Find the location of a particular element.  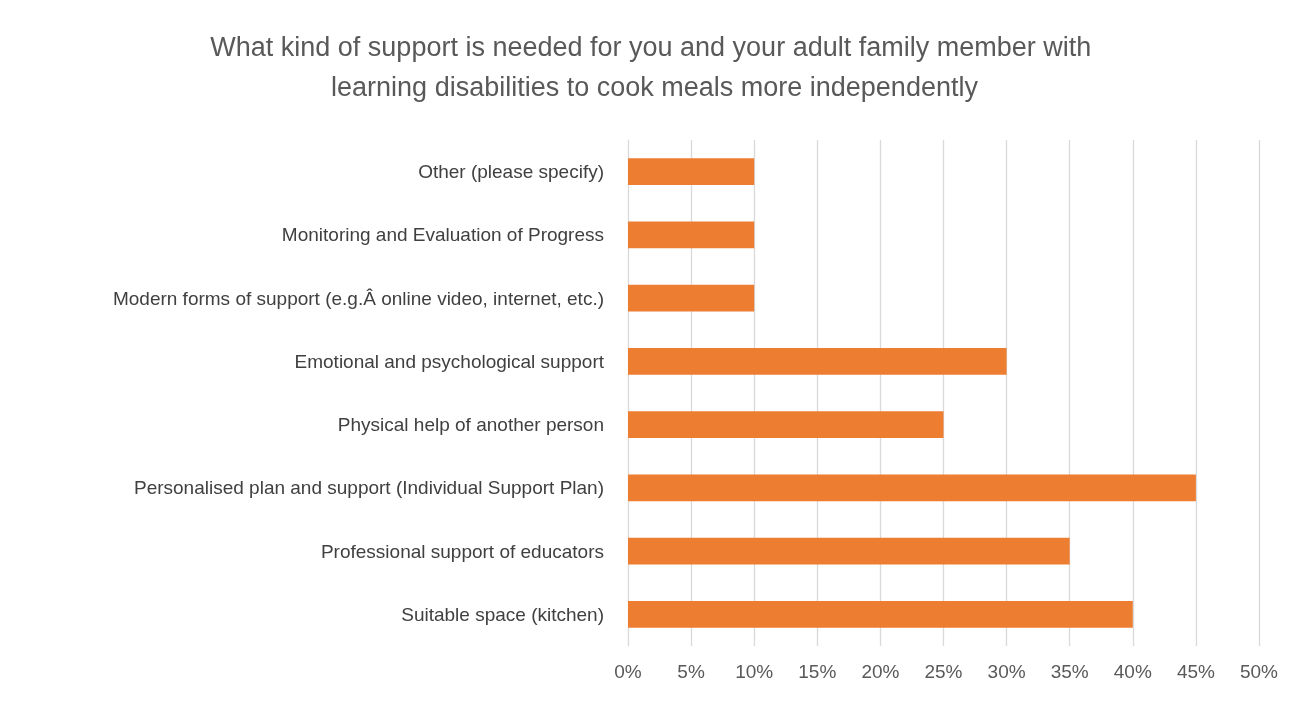

x-tick-label: 50% is located at coordinates (1259, 671).